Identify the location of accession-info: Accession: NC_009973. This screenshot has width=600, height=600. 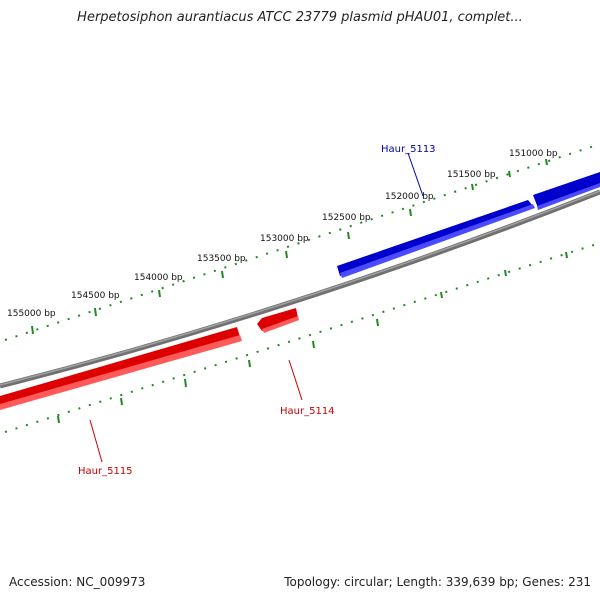
(77, 582).